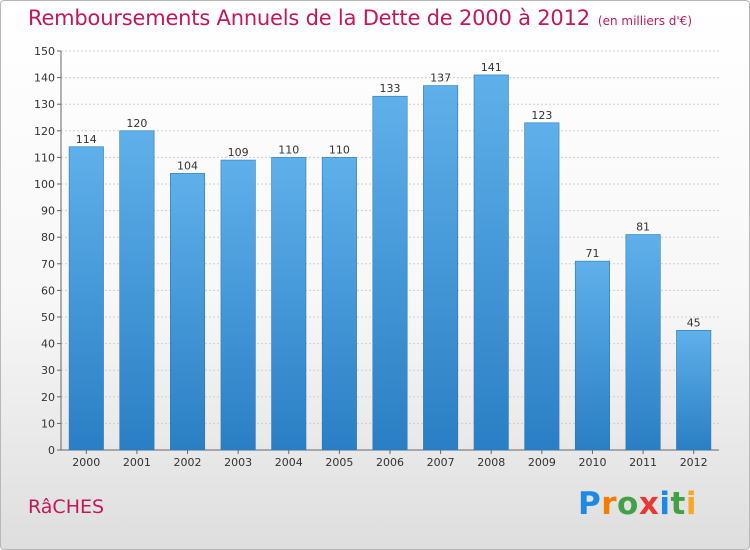  Describe the element at coordinates (66, 507) in the screenshot. I see `commune-name: RâCHES` at that location.